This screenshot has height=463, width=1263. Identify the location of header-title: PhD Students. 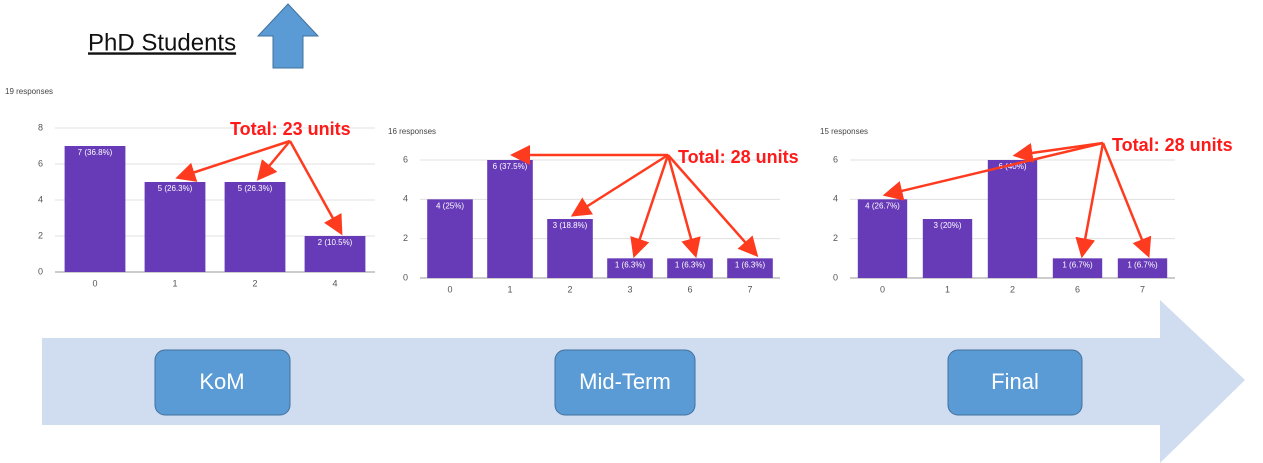
(162, 42).